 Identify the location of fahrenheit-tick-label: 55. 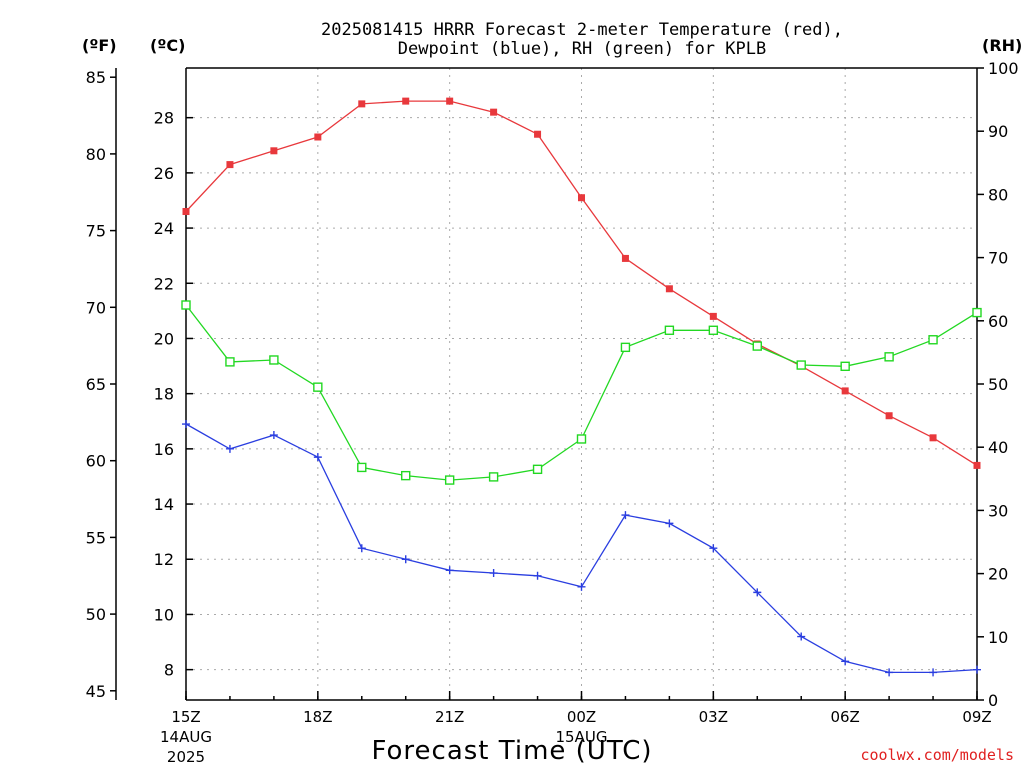
(96, 537).